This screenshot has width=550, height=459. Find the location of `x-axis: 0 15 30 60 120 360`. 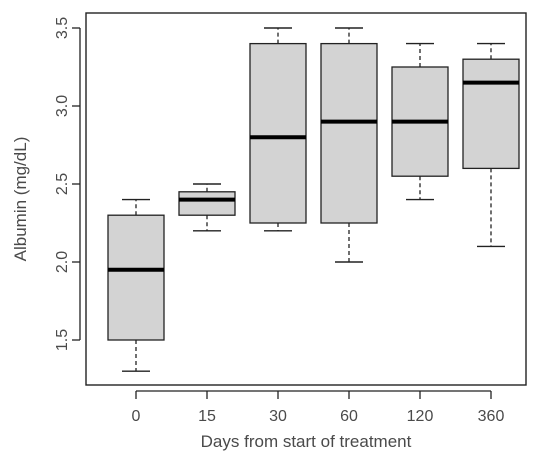

x-axis: 0 15 30 60 120 360 is located at coordinates (318, 407).